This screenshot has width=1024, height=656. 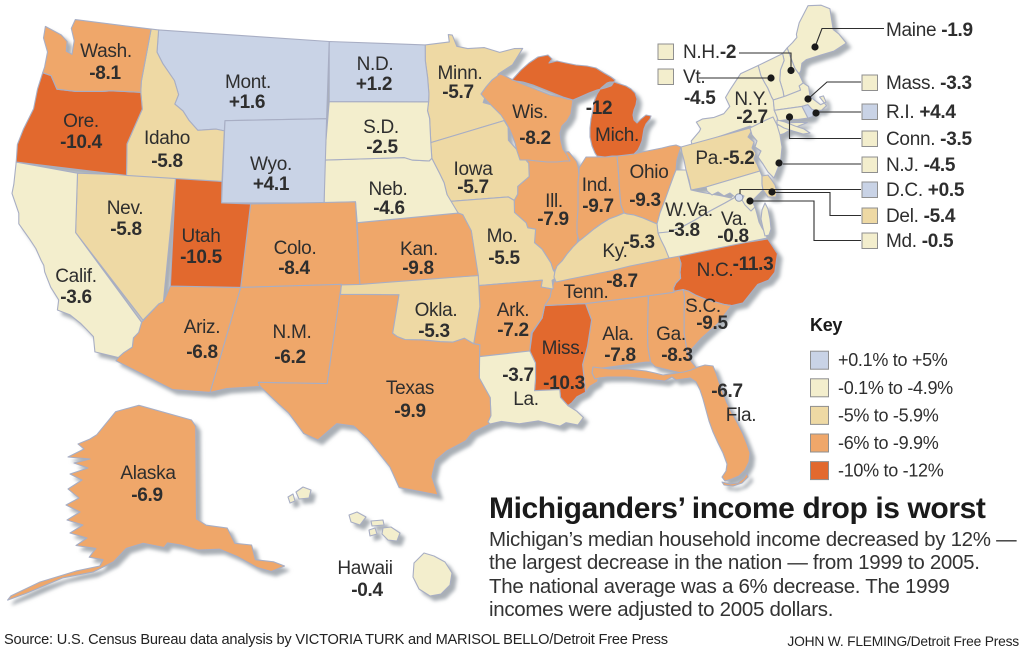 I want to click on svg-text: -7.2, so click(x=513, y=330).